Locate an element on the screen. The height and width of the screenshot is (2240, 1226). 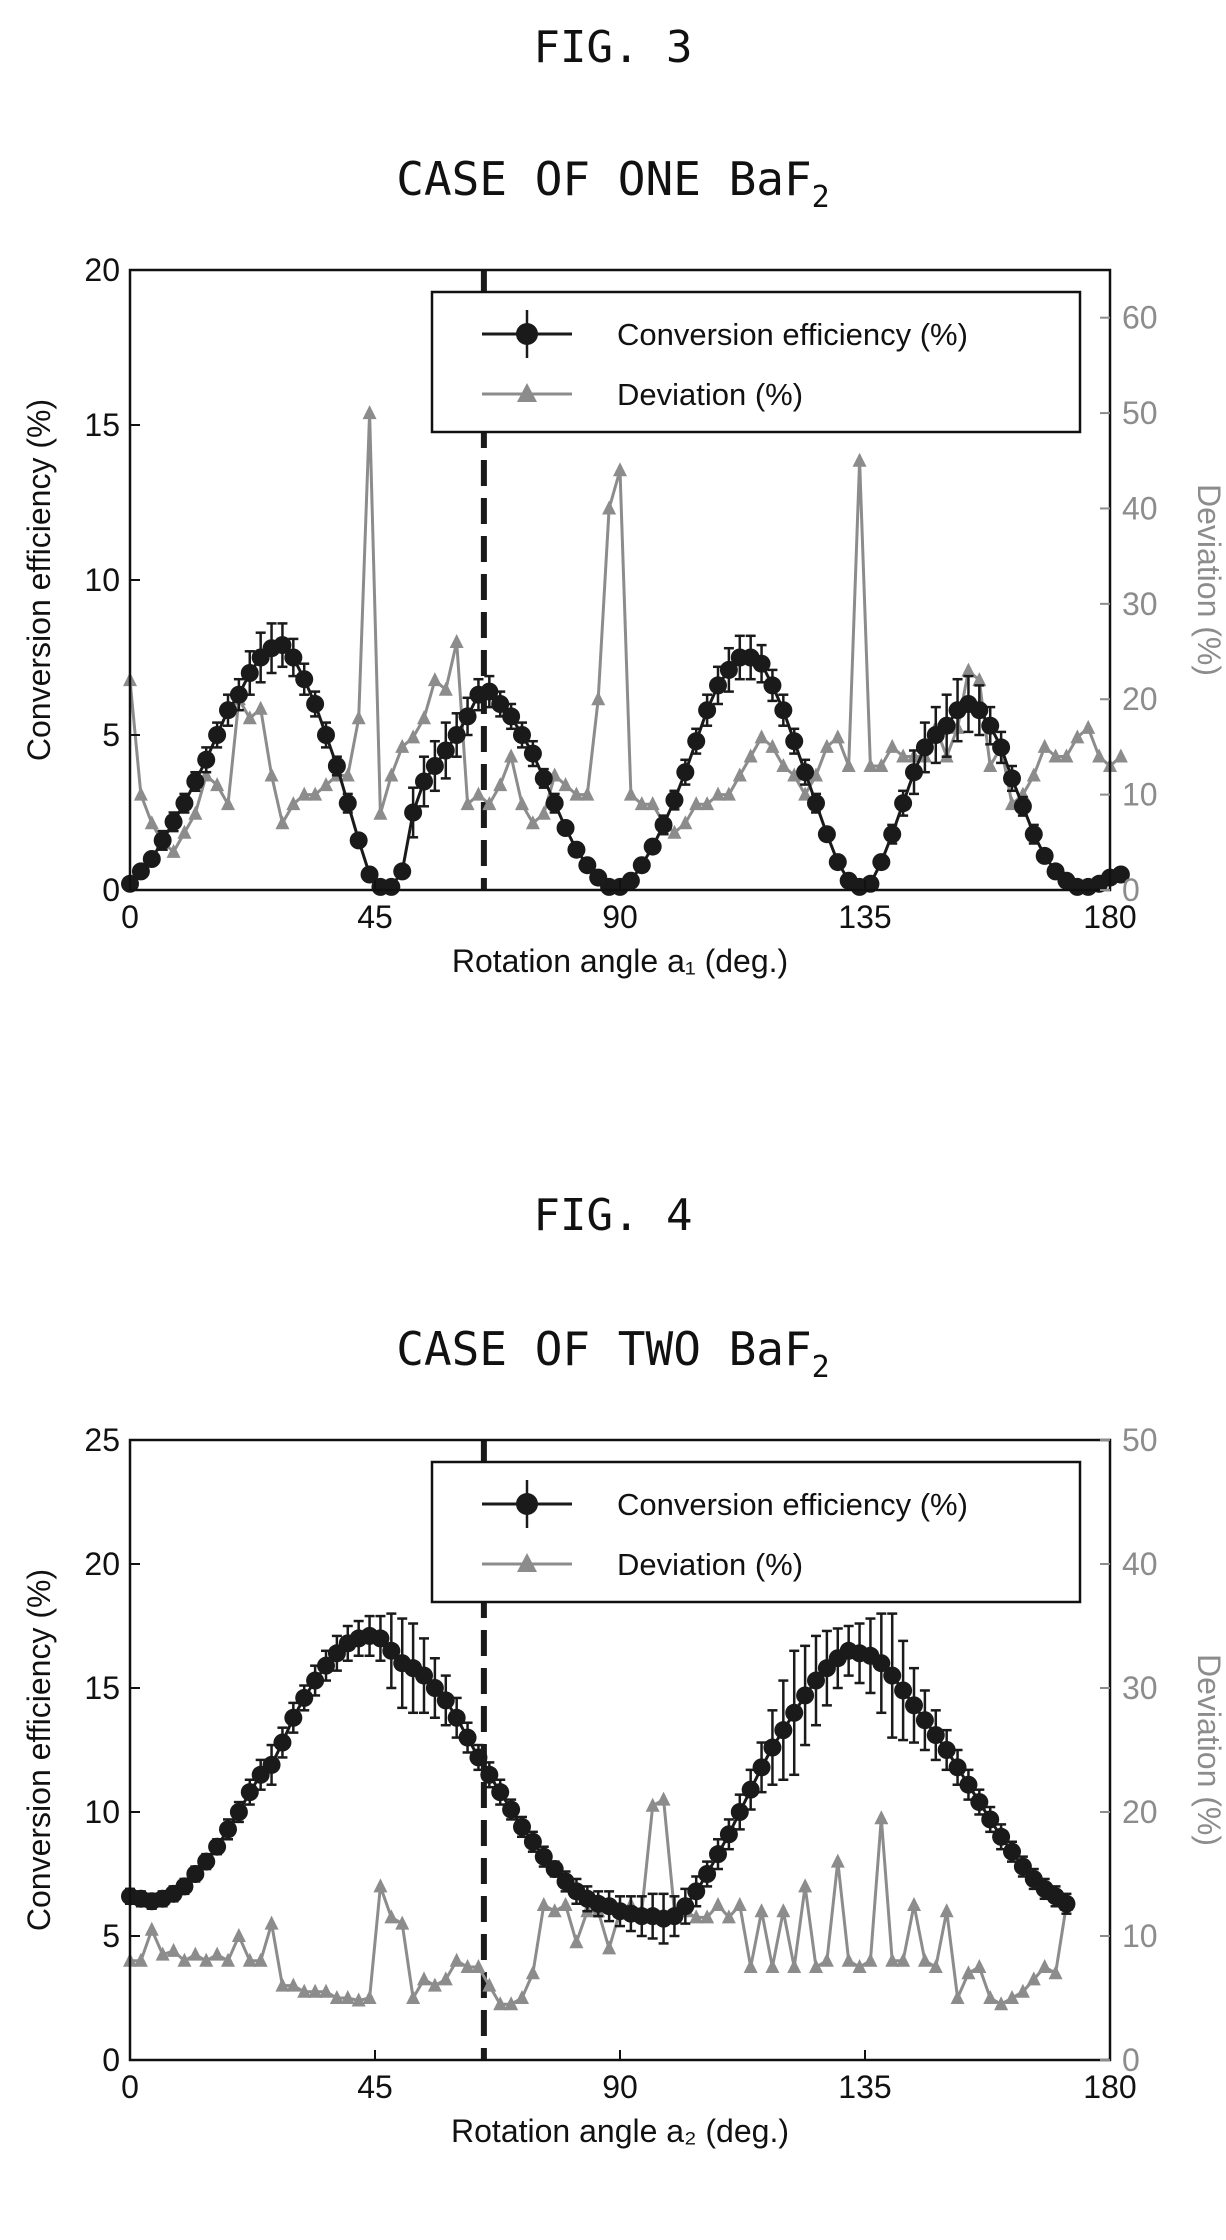
y-tick-label: 15 is located at coordinates (102, 425).